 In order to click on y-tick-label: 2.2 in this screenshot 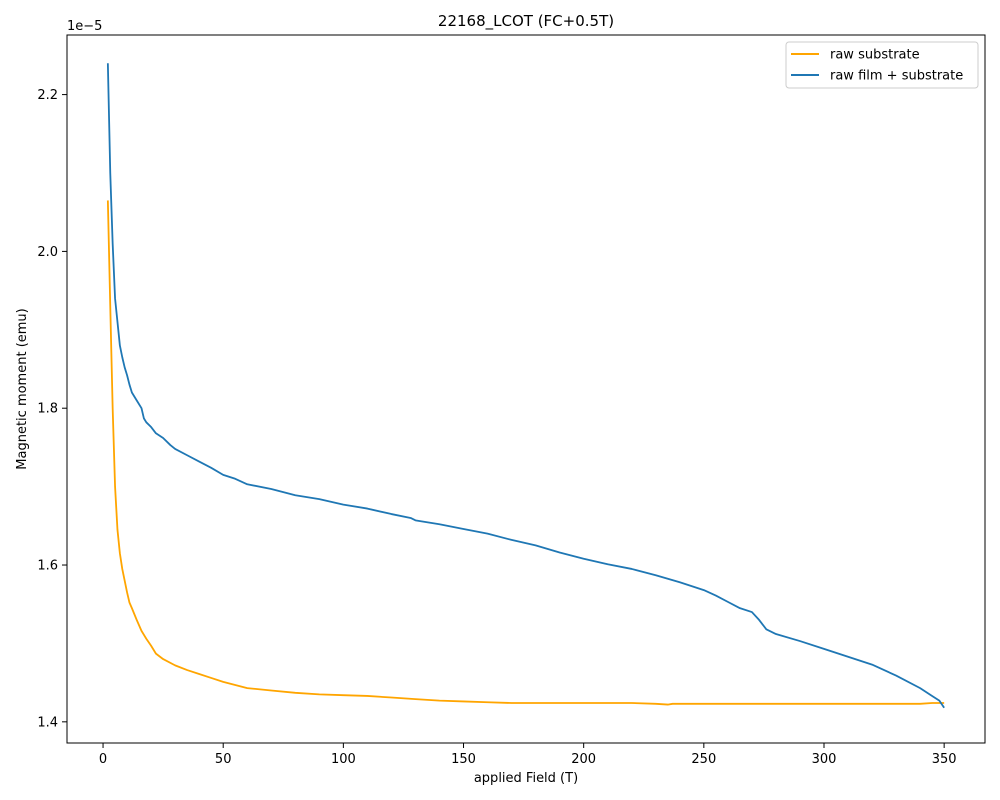, I will do `click(47, 95)`.